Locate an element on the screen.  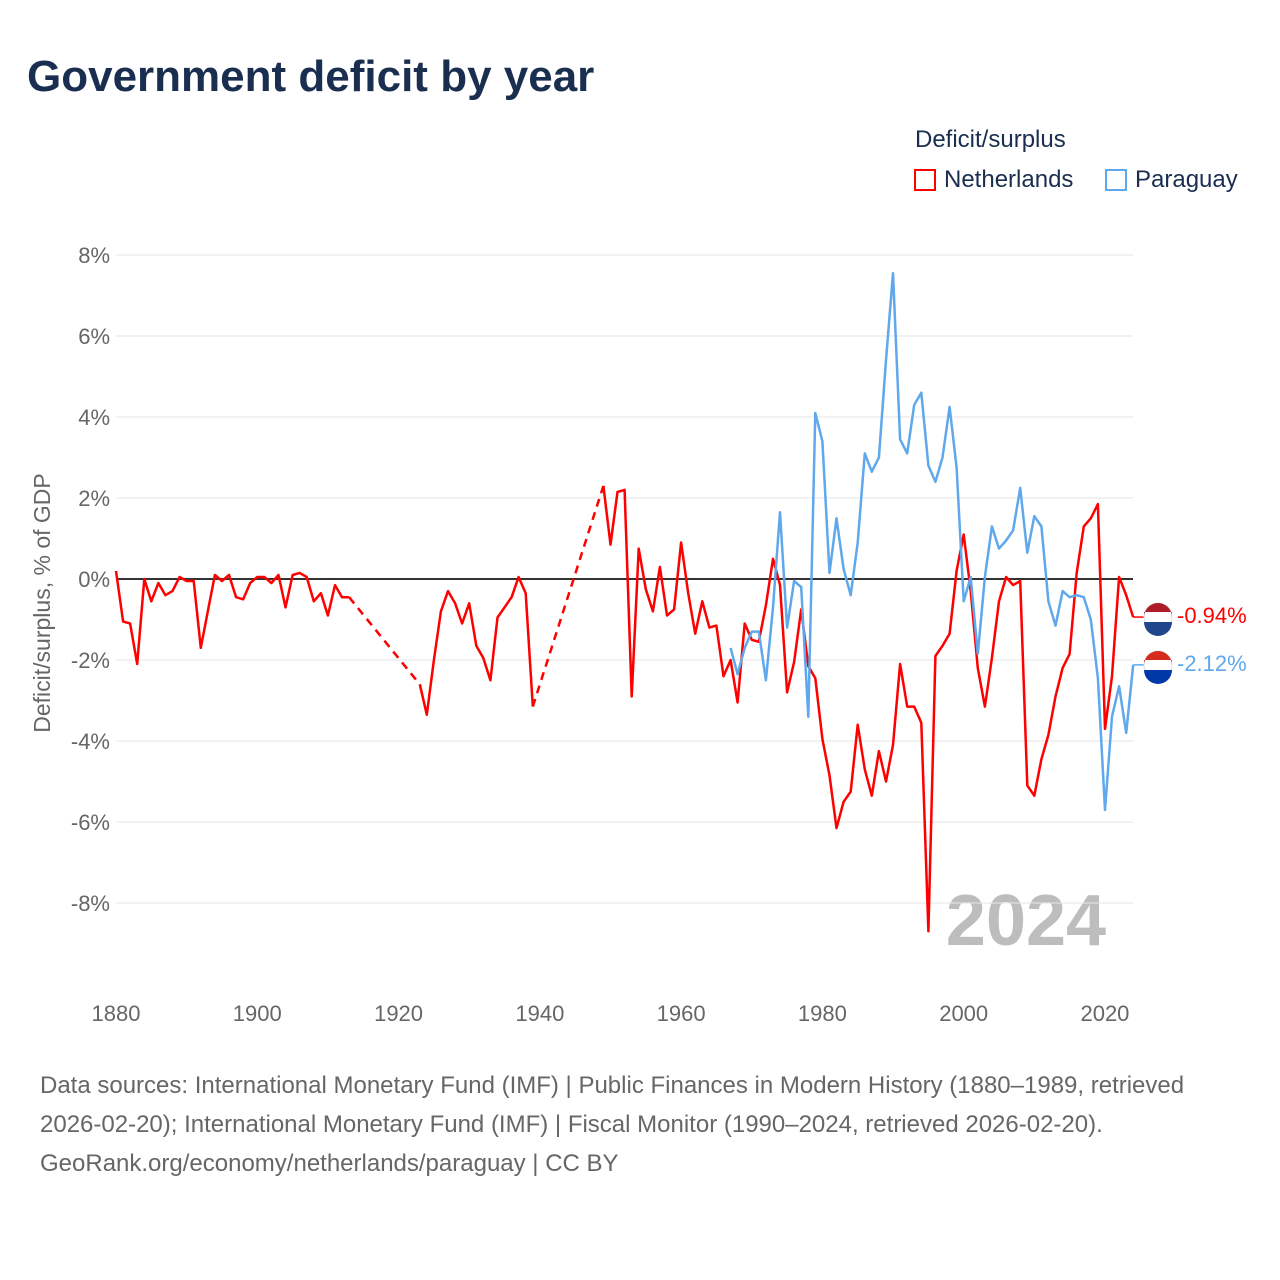
y-tick-label: 8% is located at coordinates (94, 255).